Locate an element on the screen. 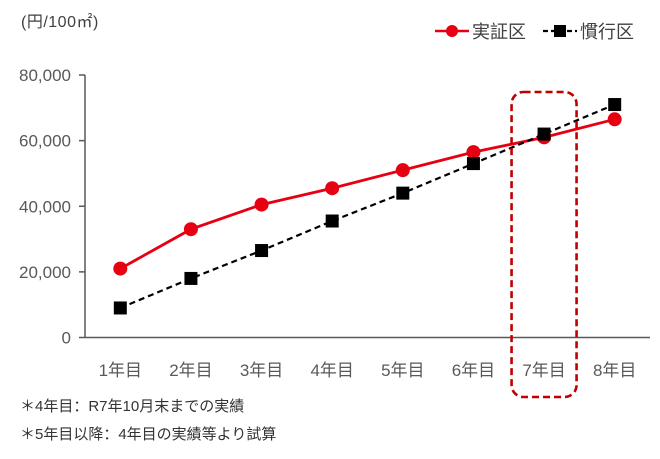 This screenshot has height=459, width=660. y-tick-label: 0 is located at coordinates (66, 338).